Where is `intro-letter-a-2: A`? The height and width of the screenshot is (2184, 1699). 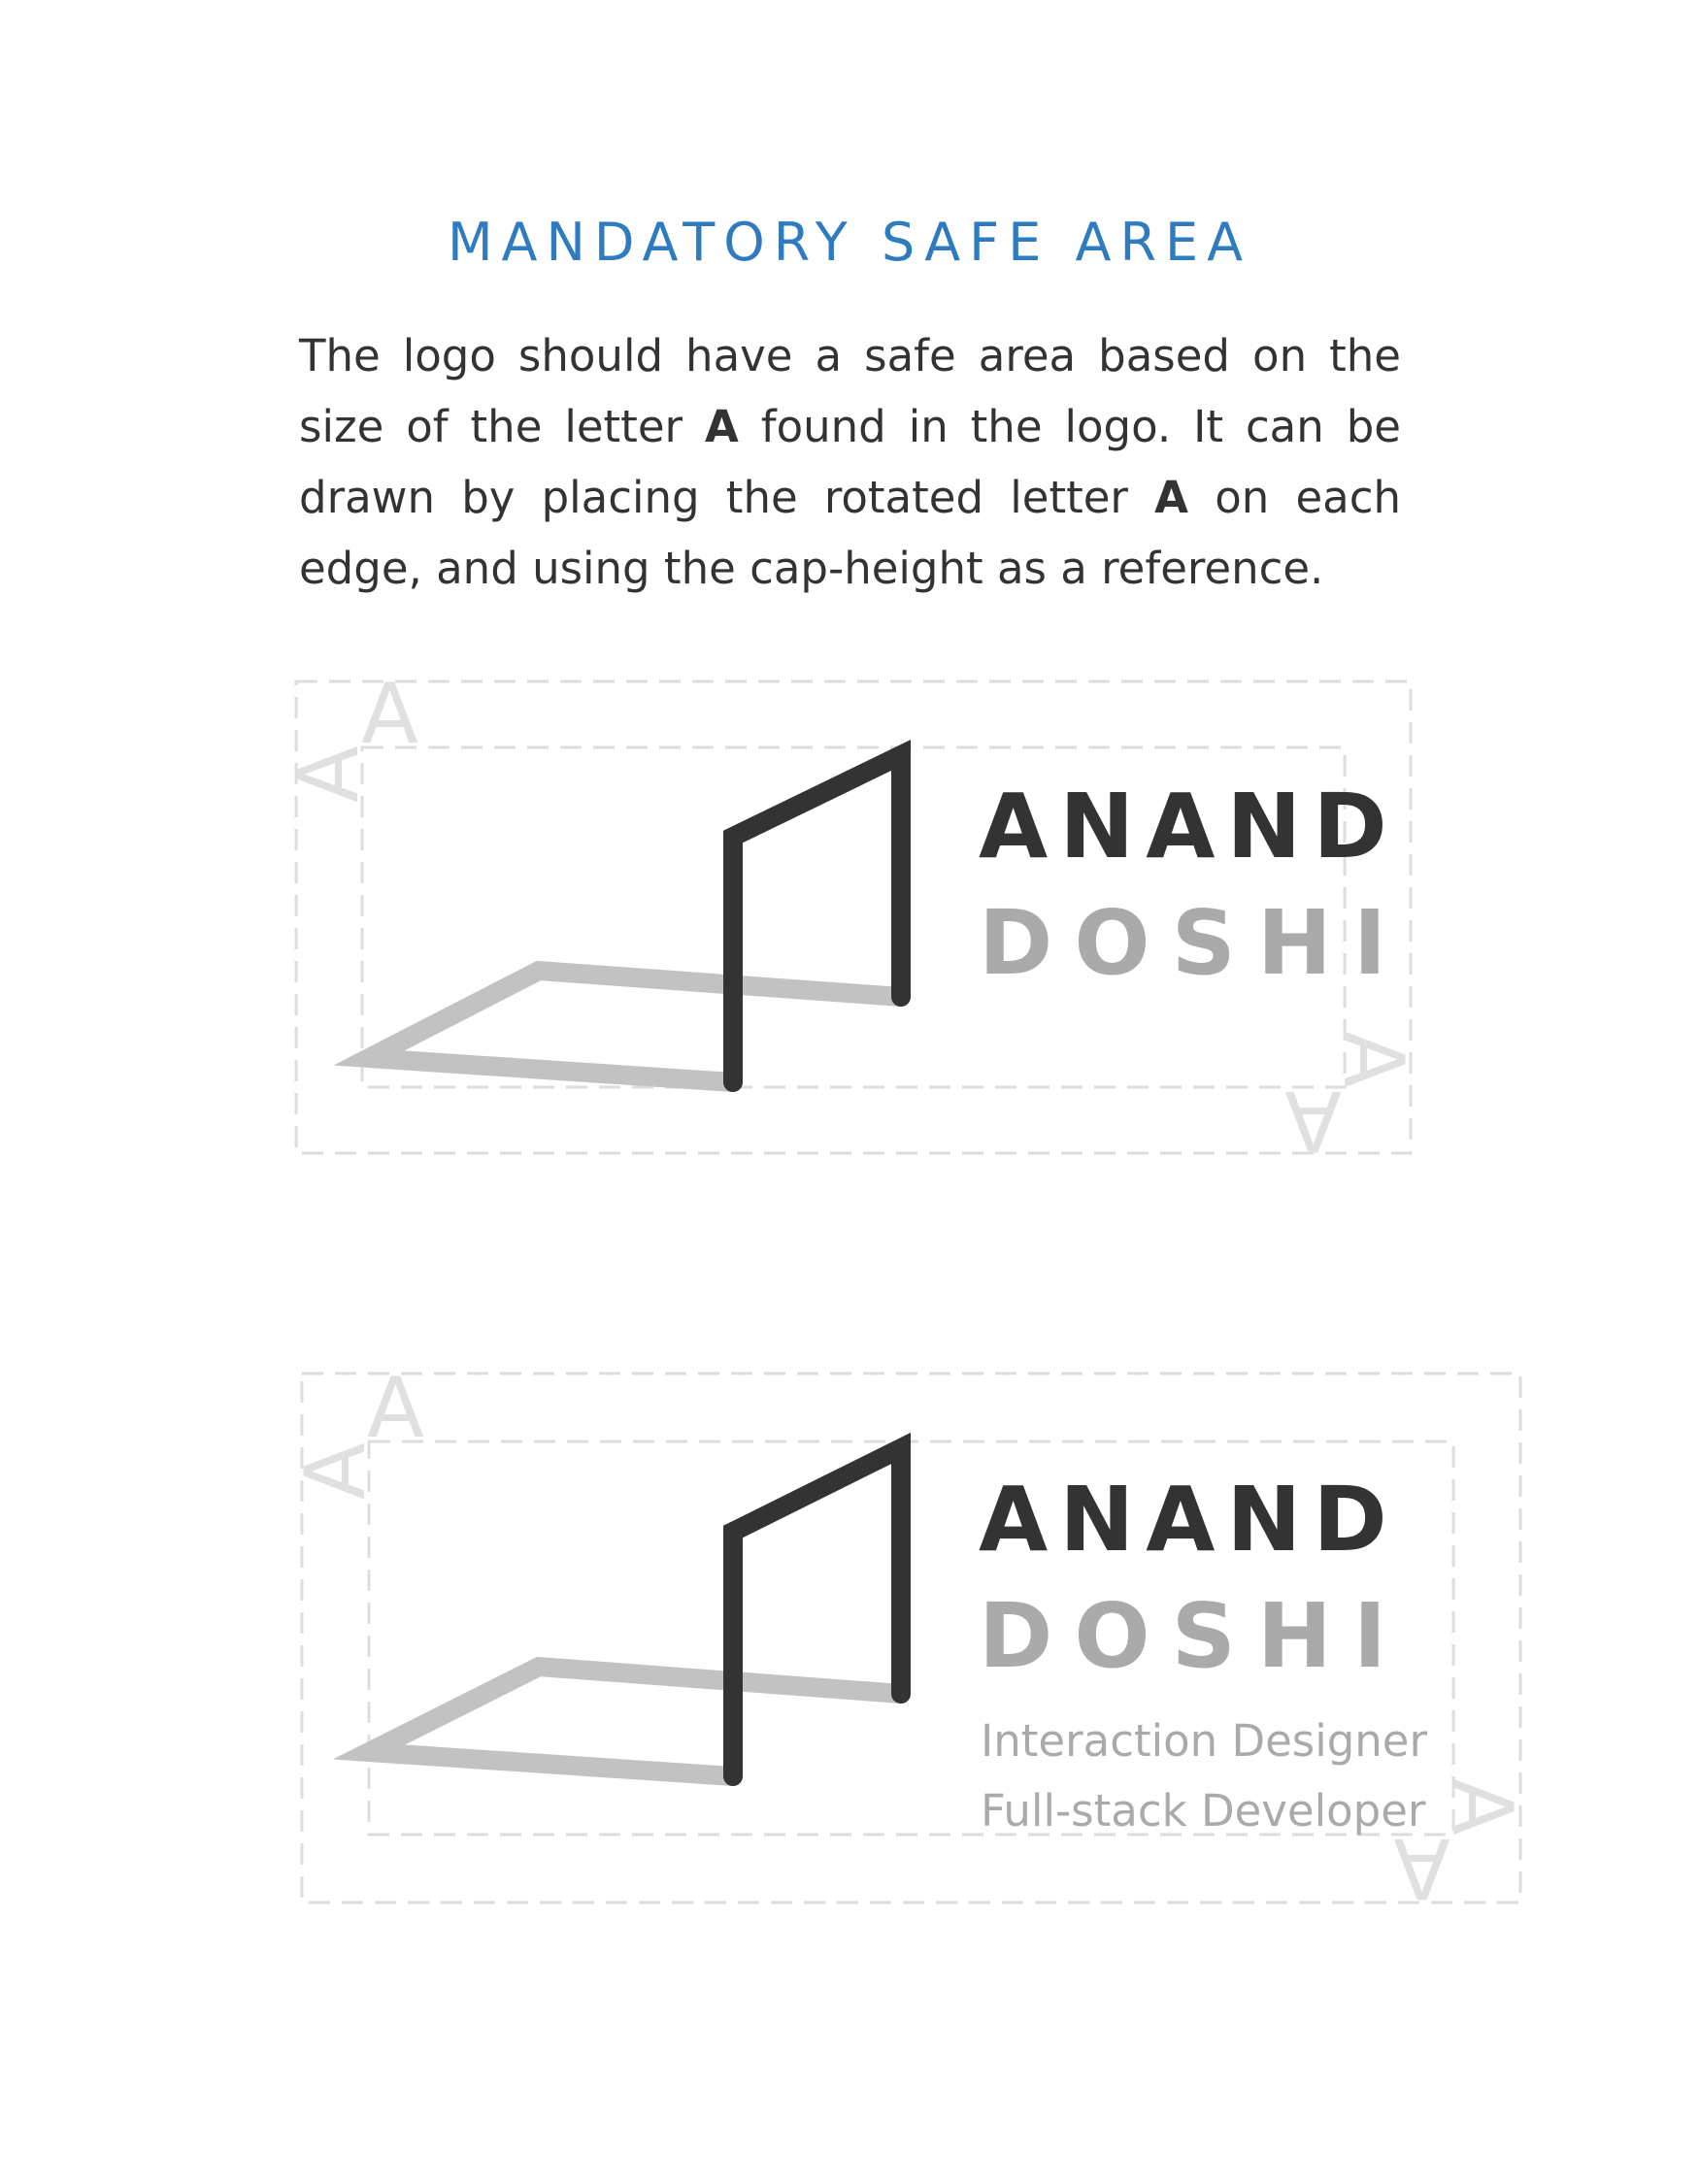
intro-letter-a-2: A is located at coordinates (1171, 497).